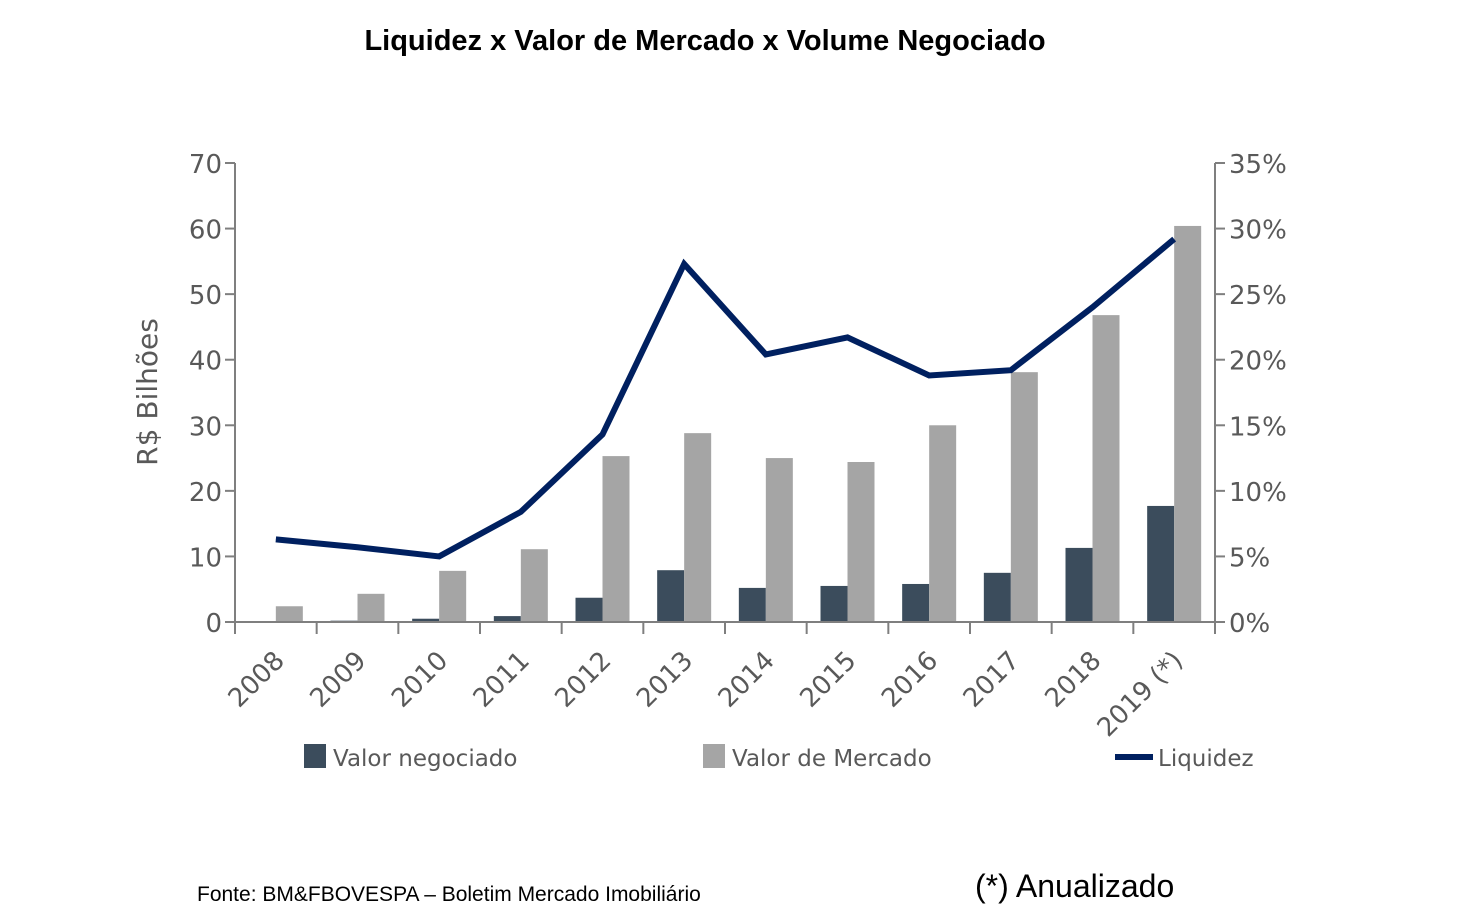 This screenshot has width=1480, height=920. Describe the element at coordinates (1258, 231) in the screenshot. I see `right-tick-label: 30%` at that location.